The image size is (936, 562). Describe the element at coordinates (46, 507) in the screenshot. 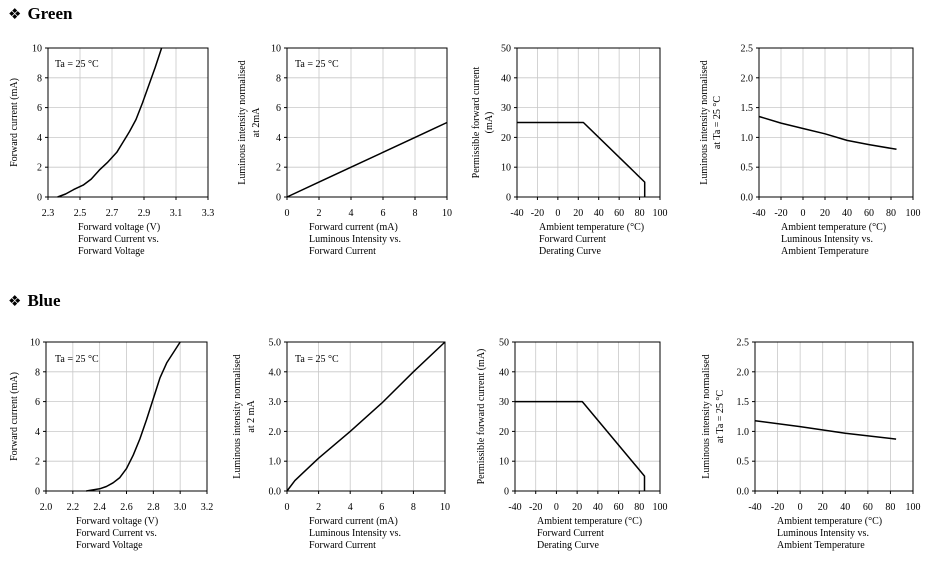

I see `x-tick-label: 2.0` at that location.